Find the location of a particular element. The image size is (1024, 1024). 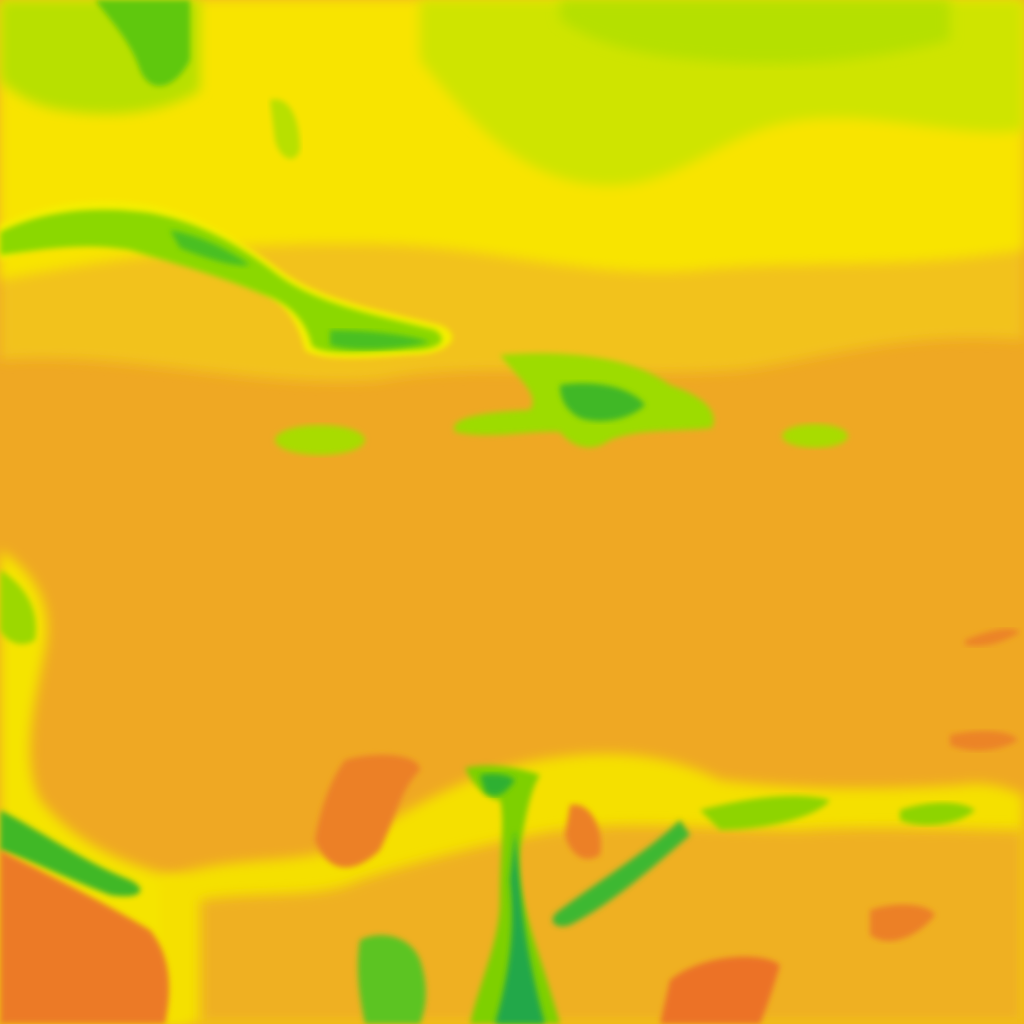

coast-green is located at coordinates (765, 812).